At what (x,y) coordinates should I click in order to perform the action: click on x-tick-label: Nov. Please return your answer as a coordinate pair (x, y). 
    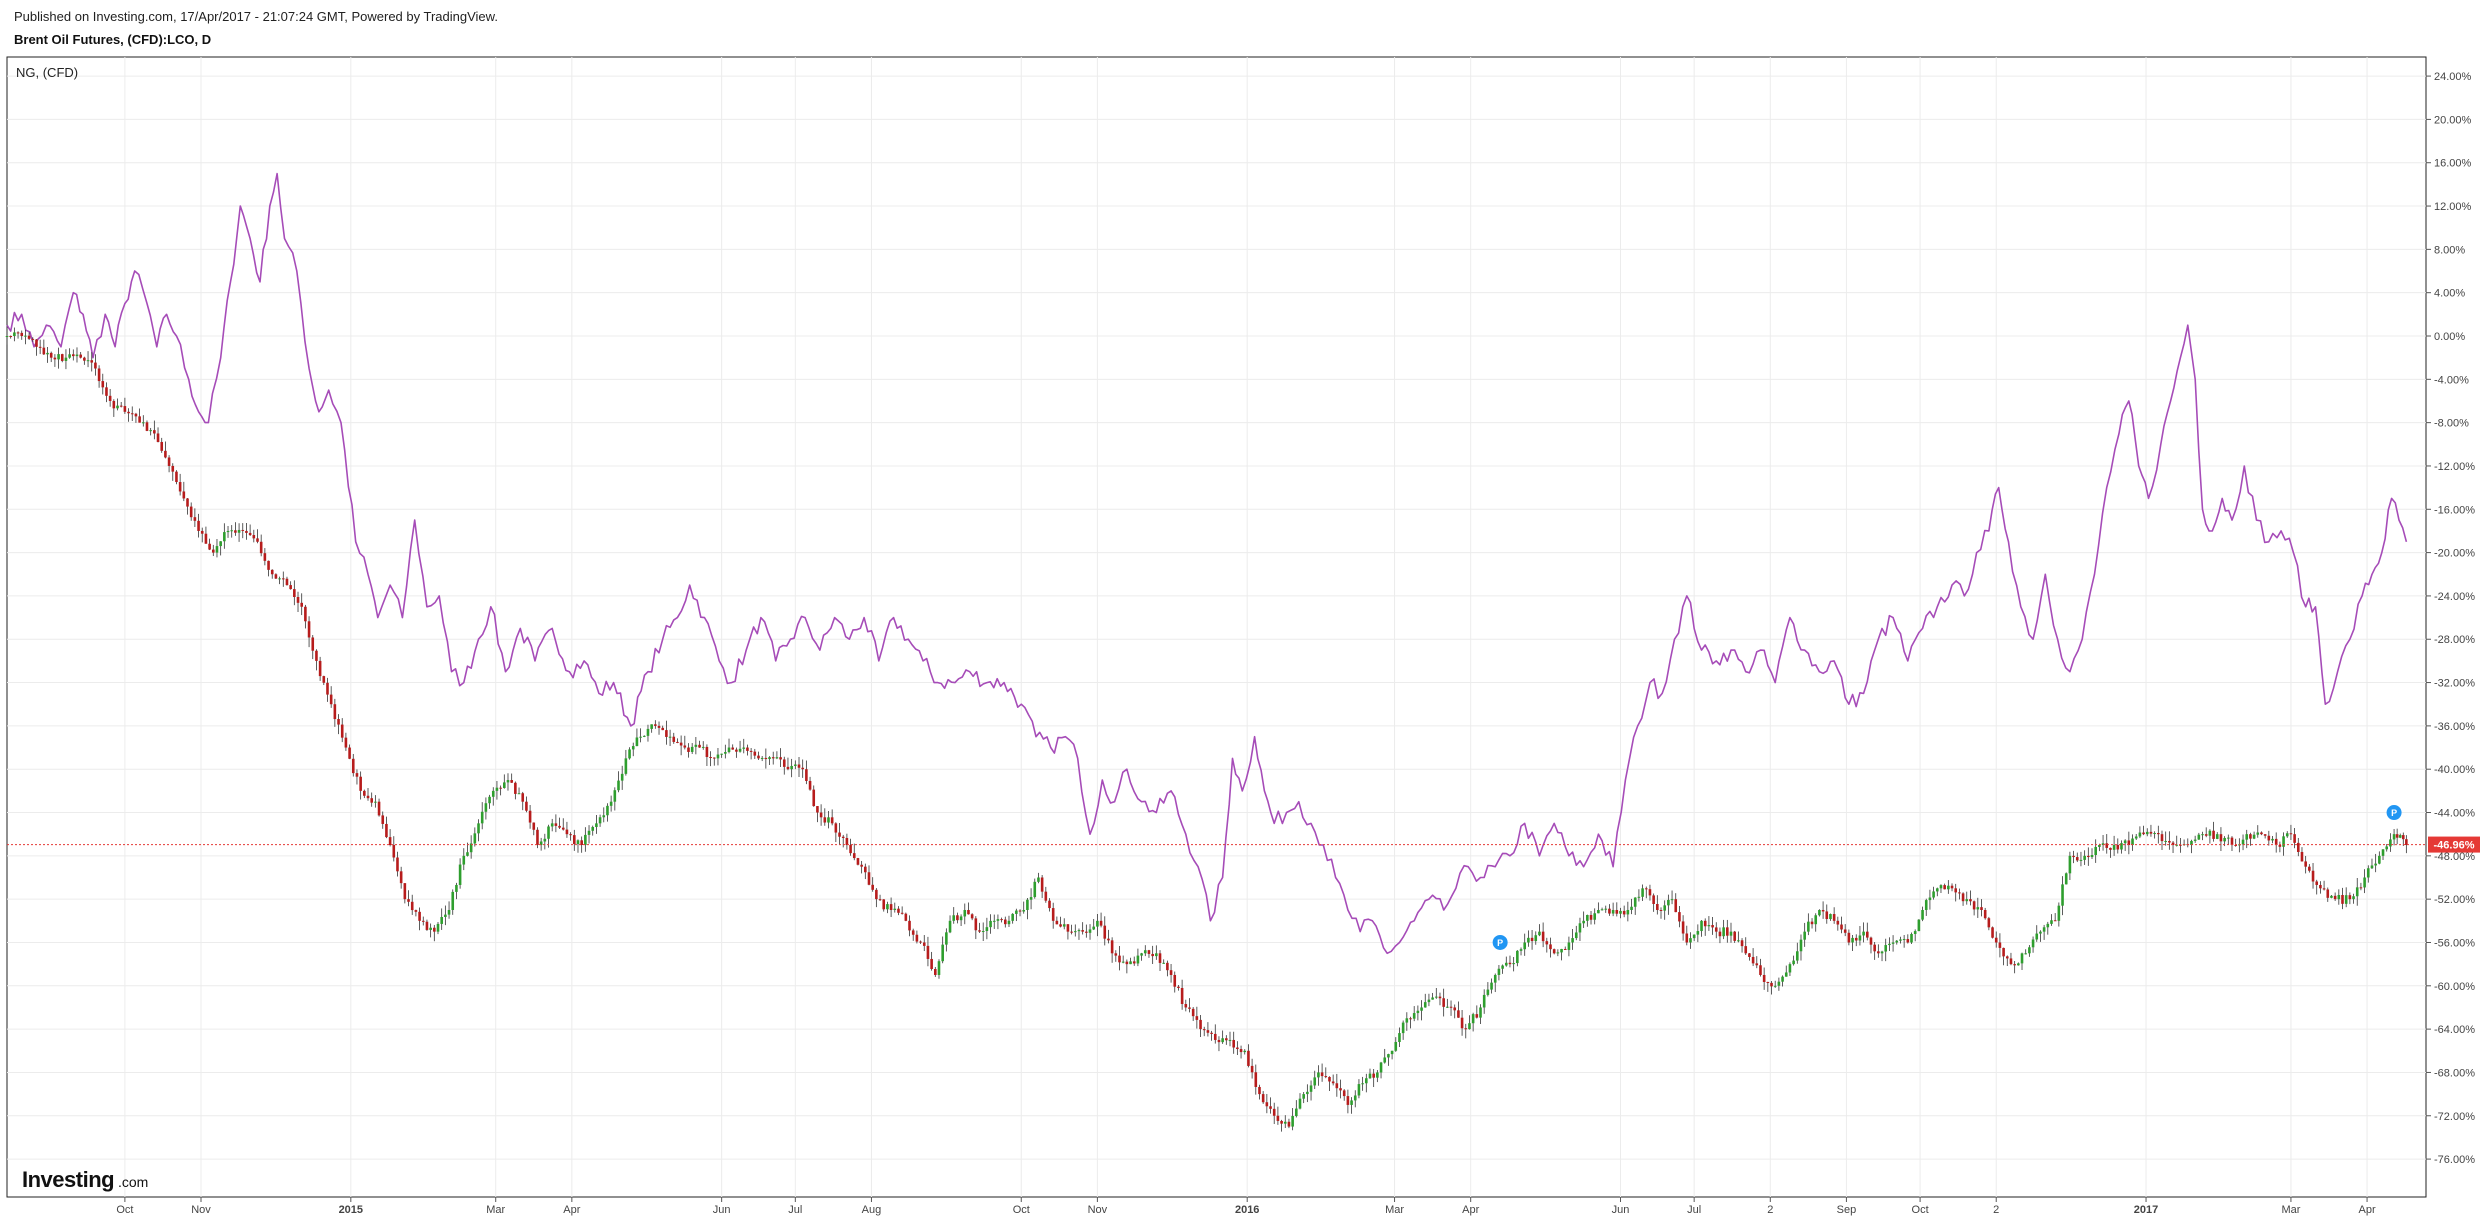
    Looking at the image, I should click on (1098, 1210).